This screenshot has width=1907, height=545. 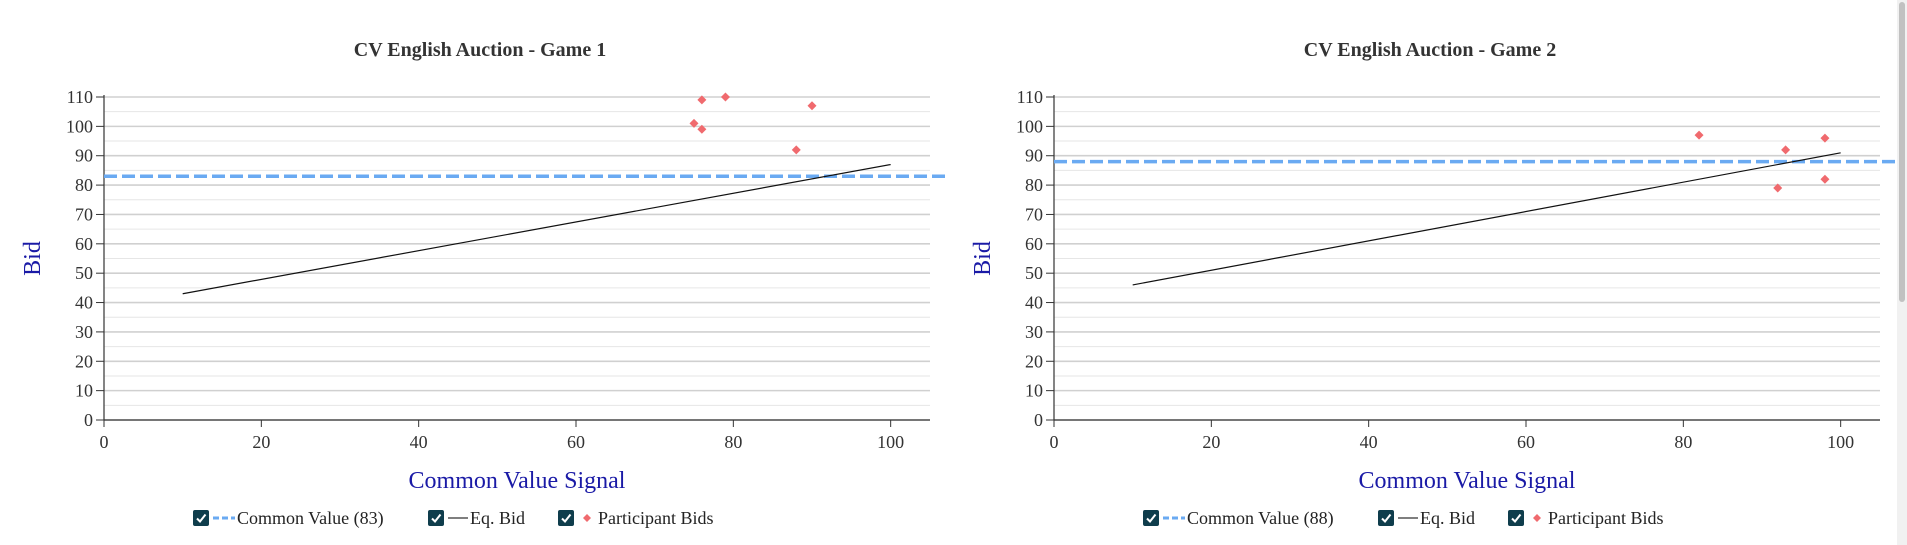 What do you see at coordinates (1260, 517) in the screenshot?
I see `legend-label-common-value: Common Value (88)` at bounding box center [1260, 517].